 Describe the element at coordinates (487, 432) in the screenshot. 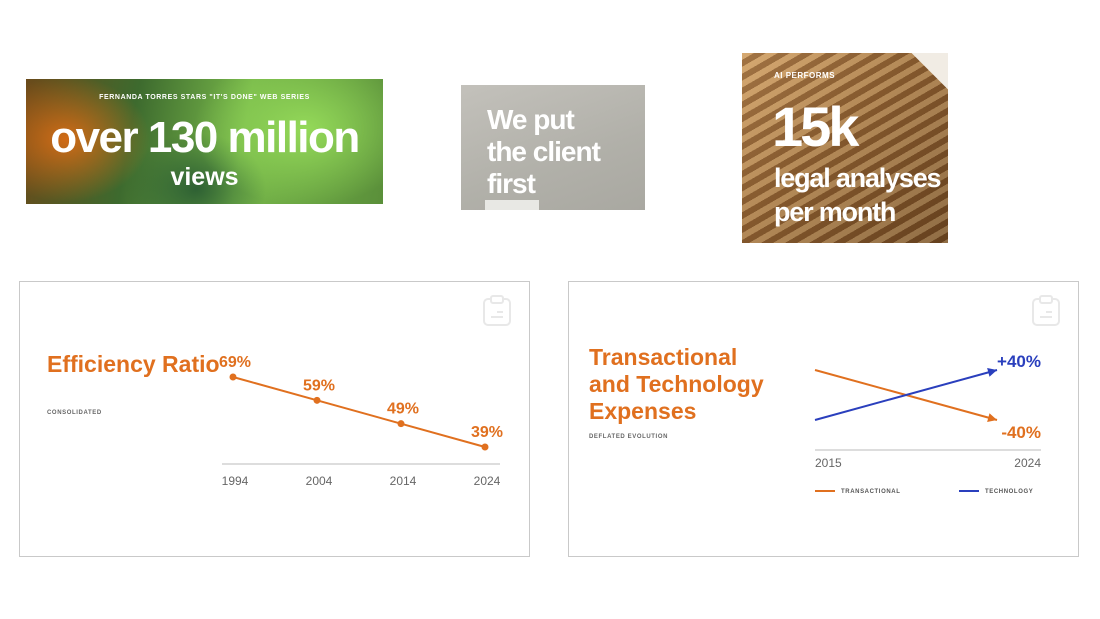

I see `data-label: 39%` at that location.